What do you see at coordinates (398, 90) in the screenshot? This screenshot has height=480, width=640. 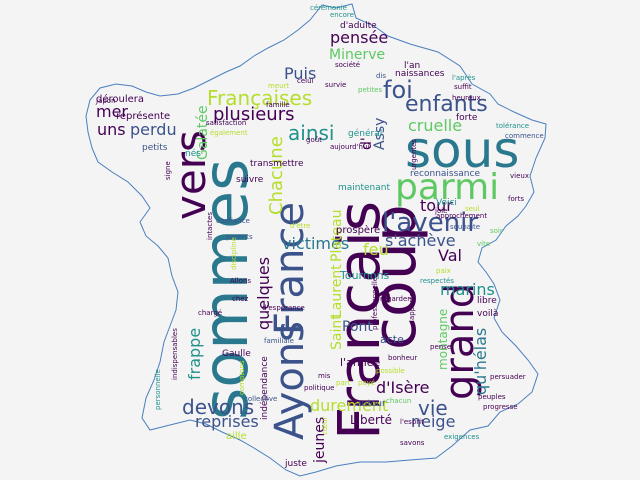 I see `word-16: foi` at bounding box center [398, 90].